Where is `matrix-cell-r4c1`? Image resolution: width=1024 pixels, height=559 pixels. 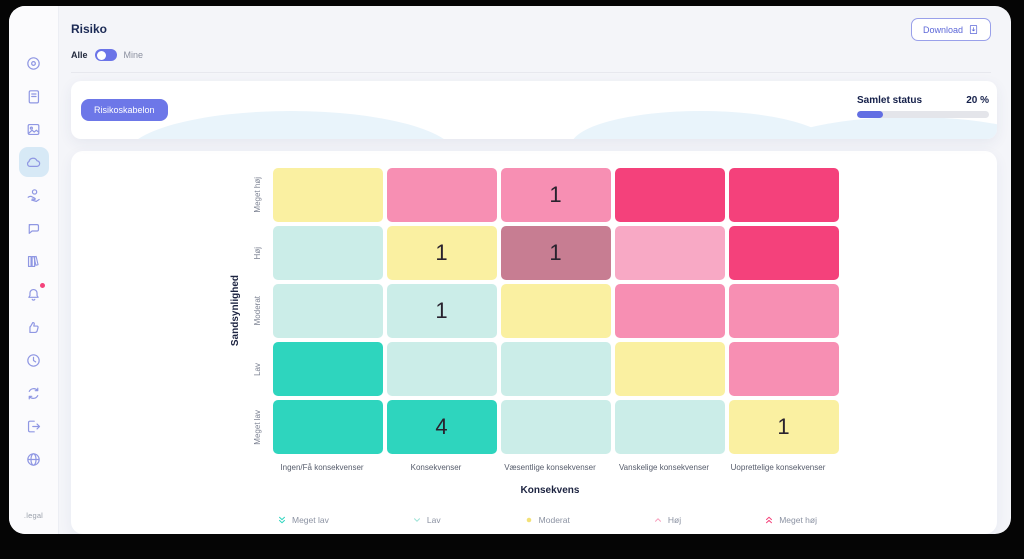
matrix-cell-r4c1 is located at coordinates (327, 369).